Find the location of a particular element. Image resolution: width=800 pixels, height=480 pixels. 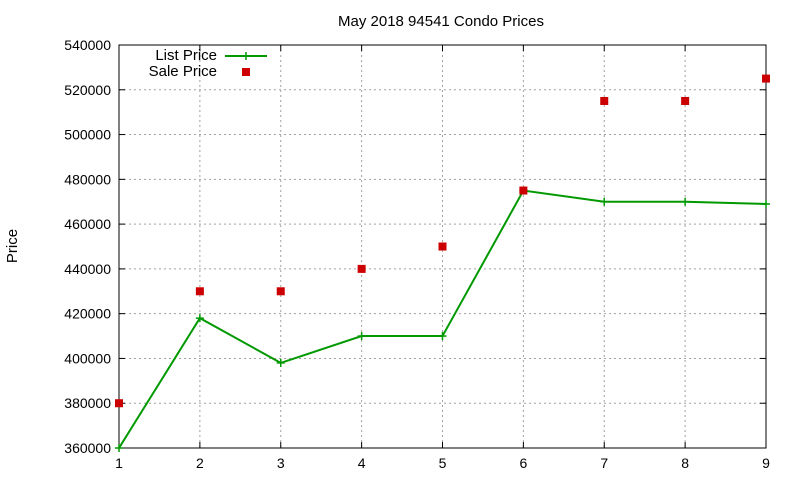

y-tick-label-0: 360000 is located at coordinates (87, 448).